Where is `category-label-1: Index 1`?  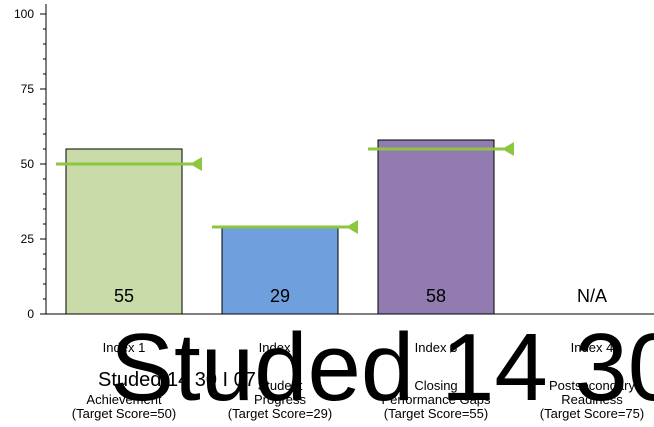
category-label-1: Index 1 is located at coordinates (124, 347).